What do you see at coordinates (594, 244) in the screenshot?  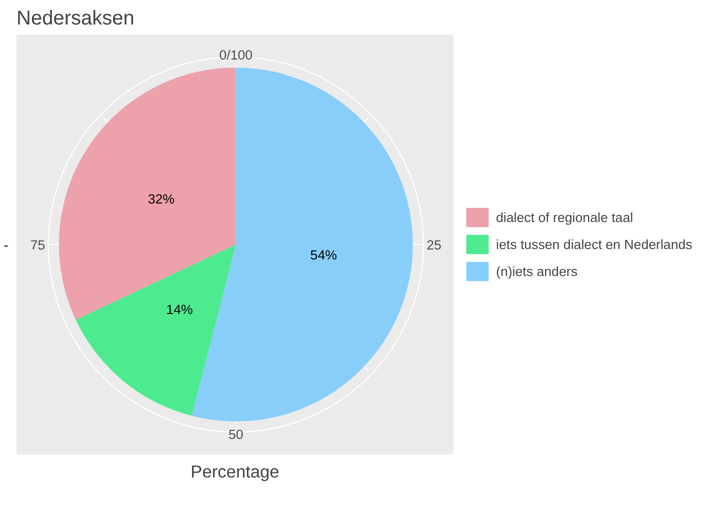 I see `legend-label: iets tussen dialect en Nederlands` at bounding box center [594, 244].